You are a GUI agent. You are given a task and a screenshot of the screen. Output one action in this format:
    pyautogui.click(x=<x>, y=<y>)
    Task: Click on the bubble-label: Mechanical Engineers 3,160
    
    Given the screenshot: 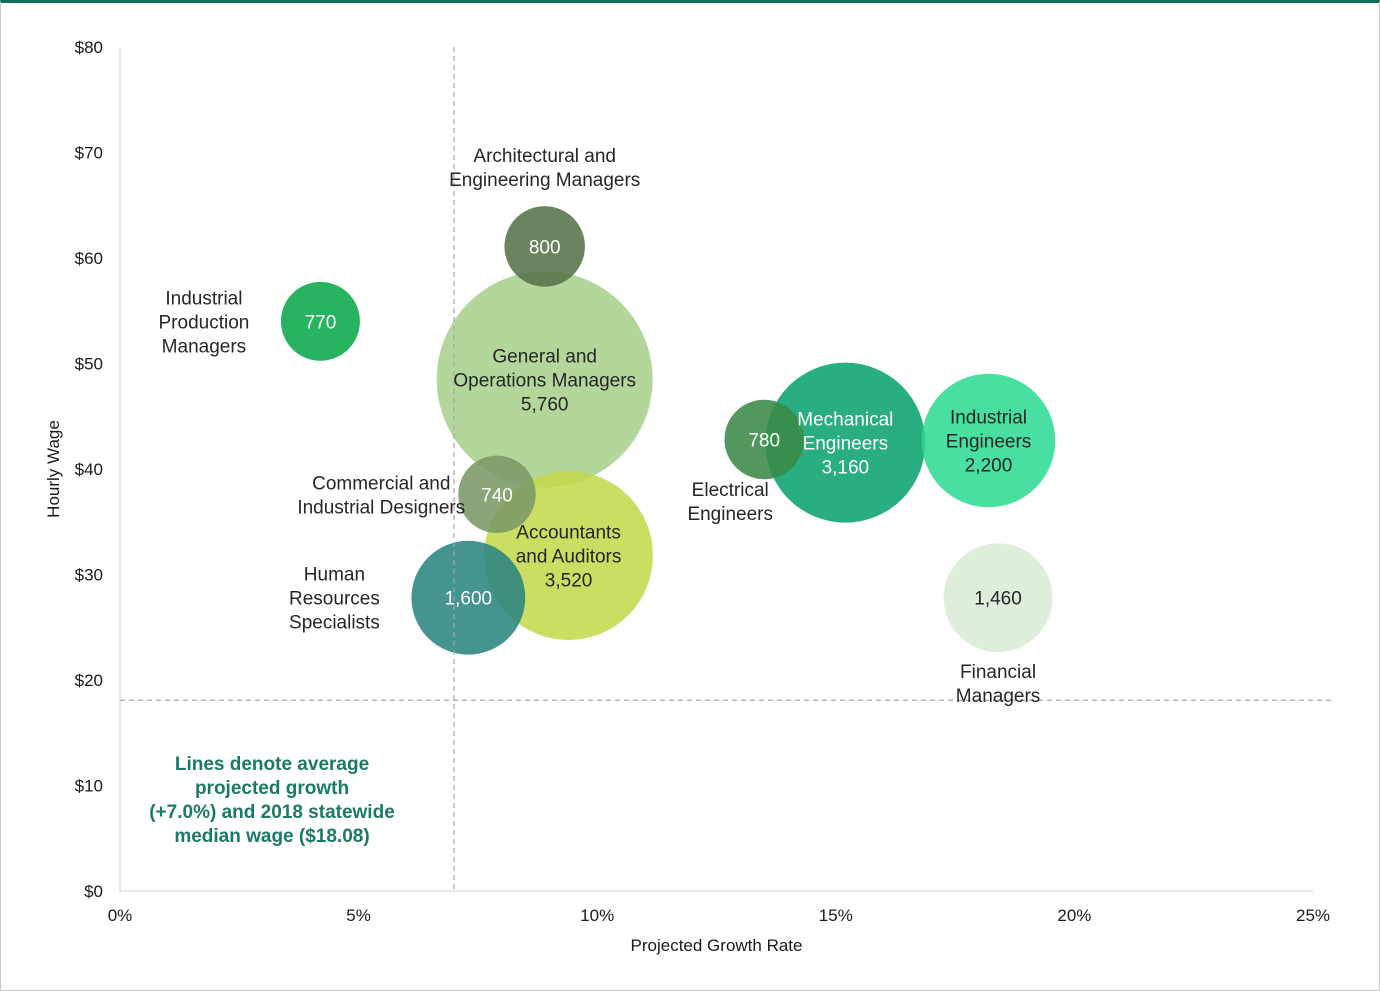 What is the action you would take?
    pyautogui.click(x=845, y=444)
    